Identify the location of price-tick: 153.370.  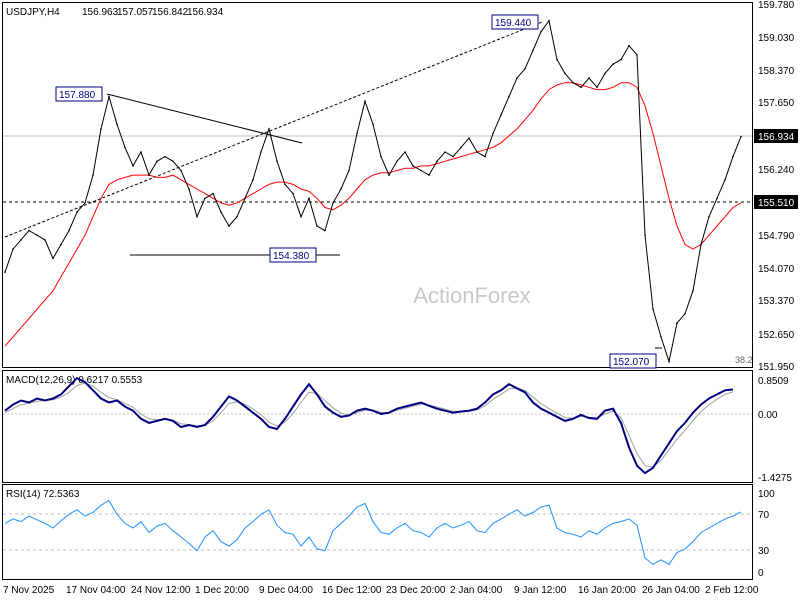
(776, 301).